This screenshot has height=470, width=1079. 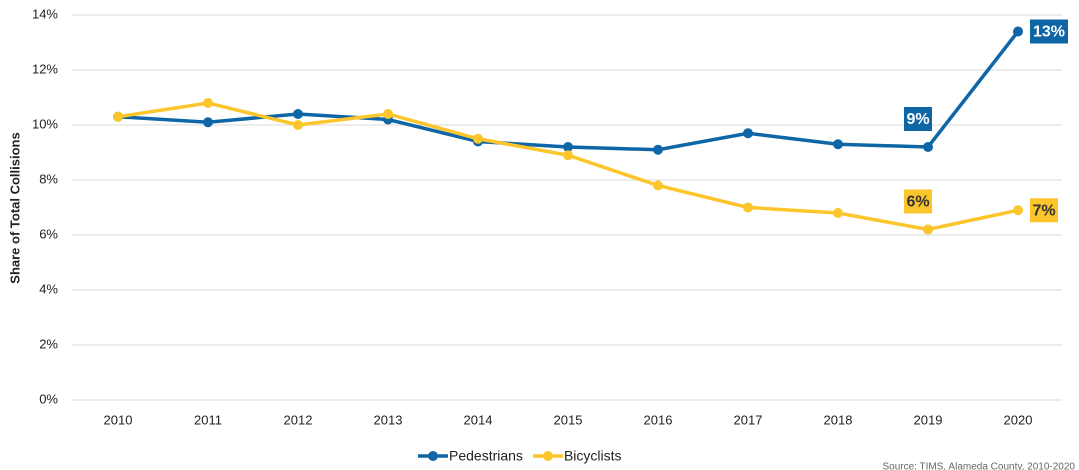 What do you see at coordinates (45, 123) in the screenshot?
I see `y-tick-label: 10%` at bounding box center [45, 123].